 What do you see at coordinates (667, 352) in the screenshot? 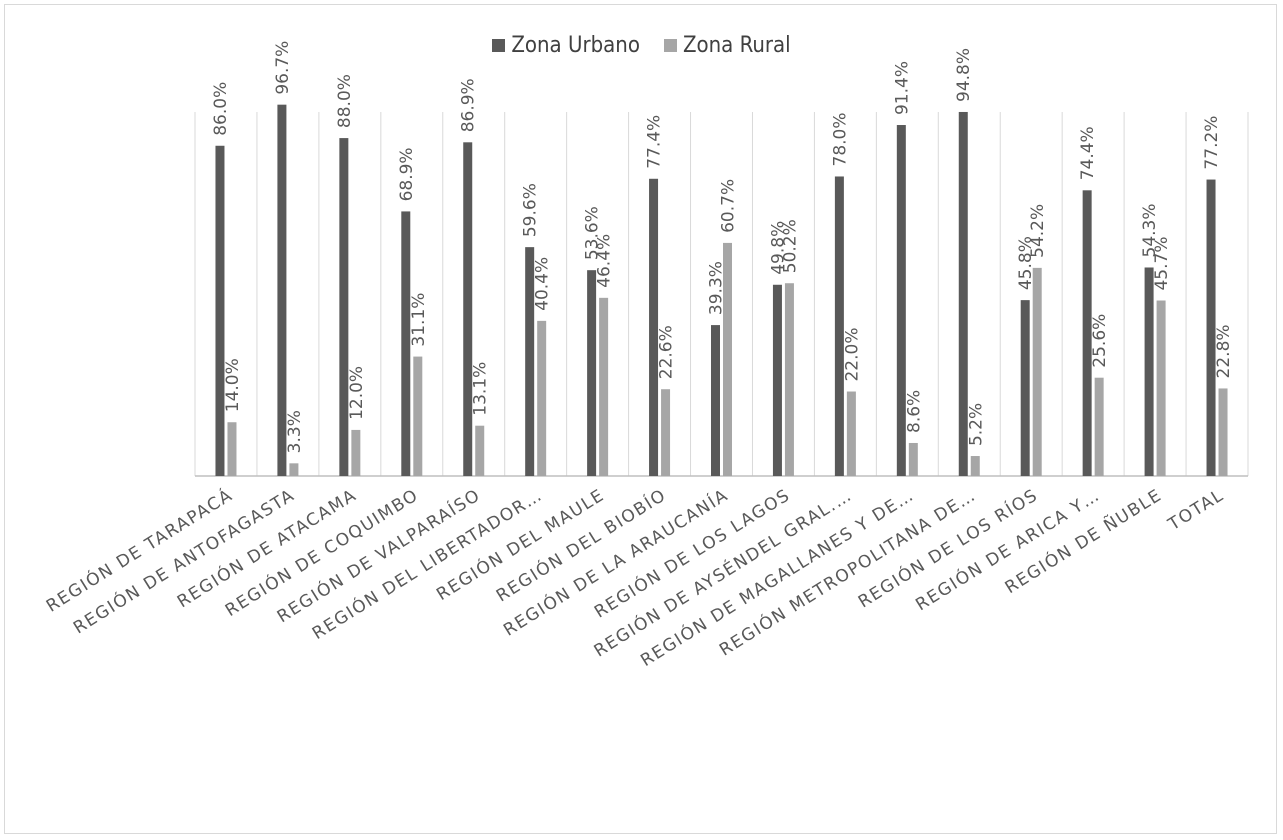
I see `data-label-rural: 22.6%` at bounding box center [667, 352].